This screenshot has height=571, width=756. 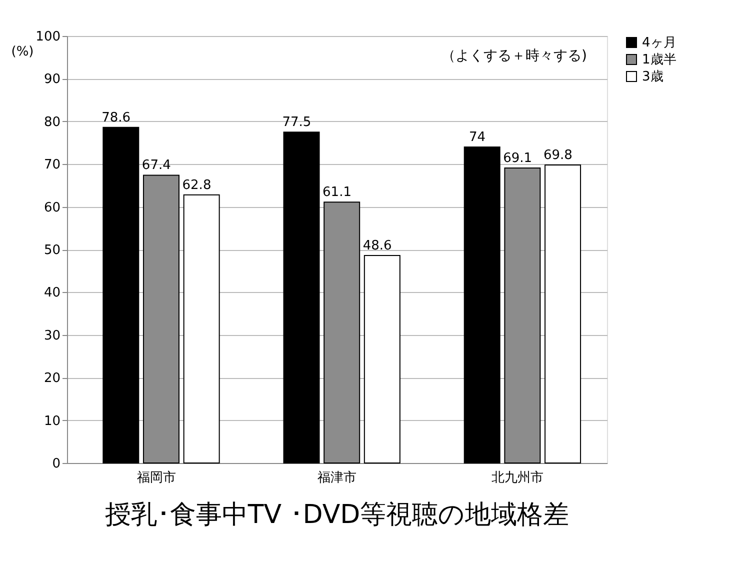 What do you see at coordinates (52, 378) in the screenshot?
I see `y-tick-label: 20` at bounding box center [52, 378].